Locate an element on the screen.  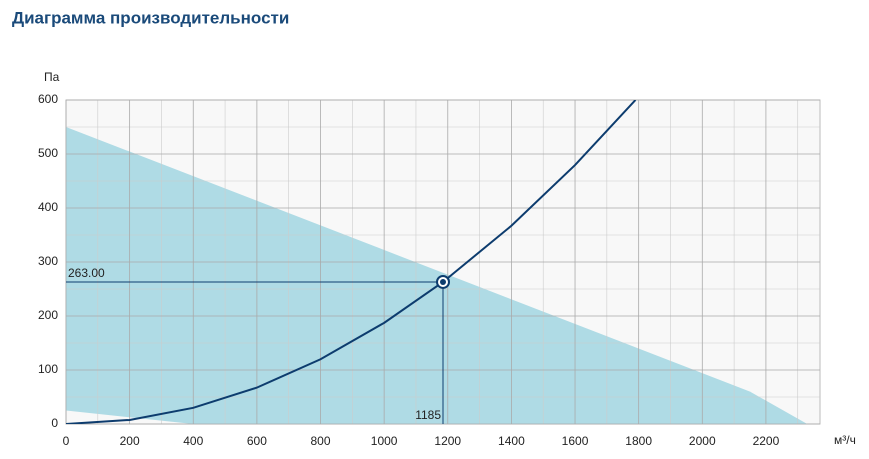
x-tick-label: 400 is located at coordinates (193, 441).